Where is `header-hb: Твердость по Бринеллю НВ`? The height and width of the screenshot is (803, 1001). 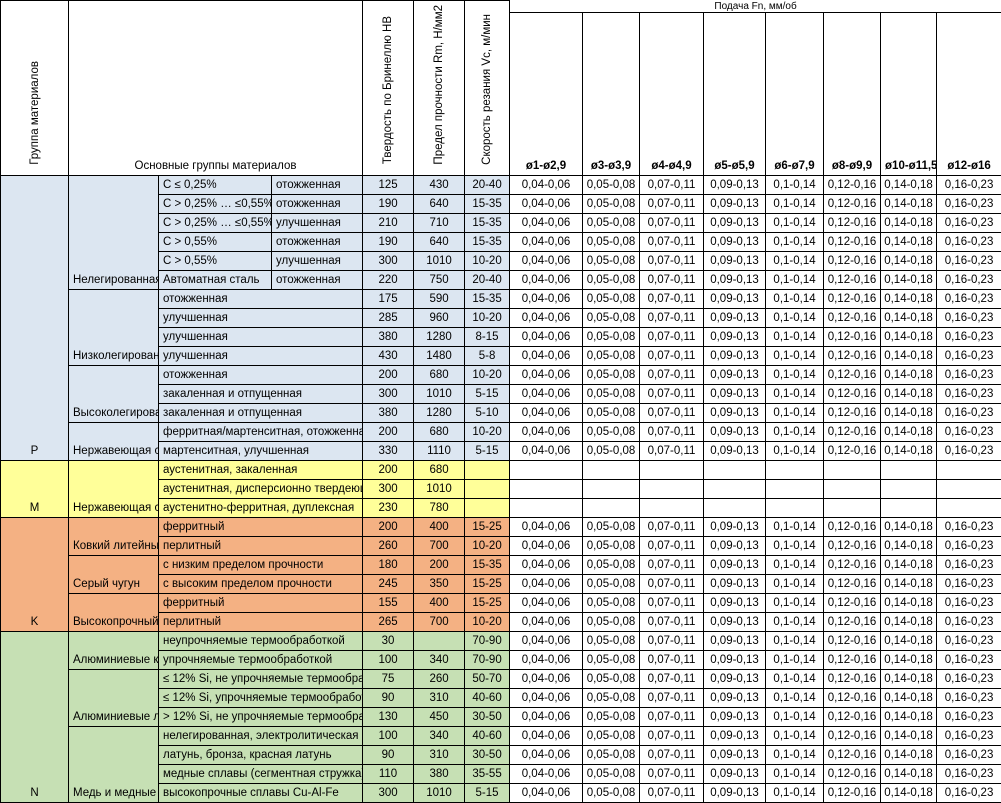 header-hb: Твердость по Бринеллю НВ is located at coordinates (388, 88).